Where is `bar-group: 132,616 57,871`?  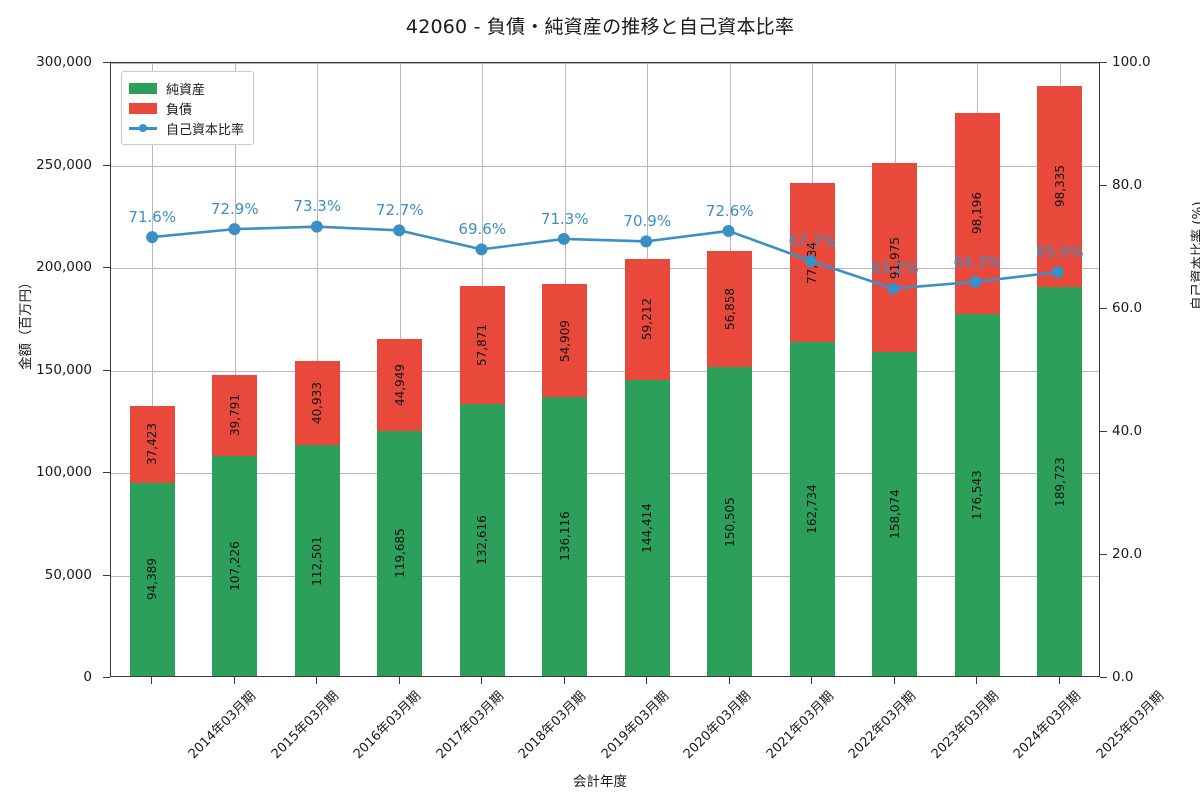 bar-group: 132,616 57,871 is located at coordinates (482, 368).